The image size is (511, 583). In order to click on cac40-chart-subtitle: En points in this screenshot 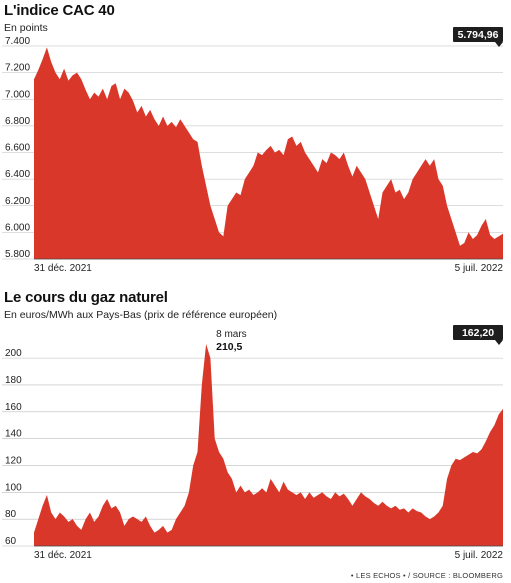, I will do `click(26, 28)`.